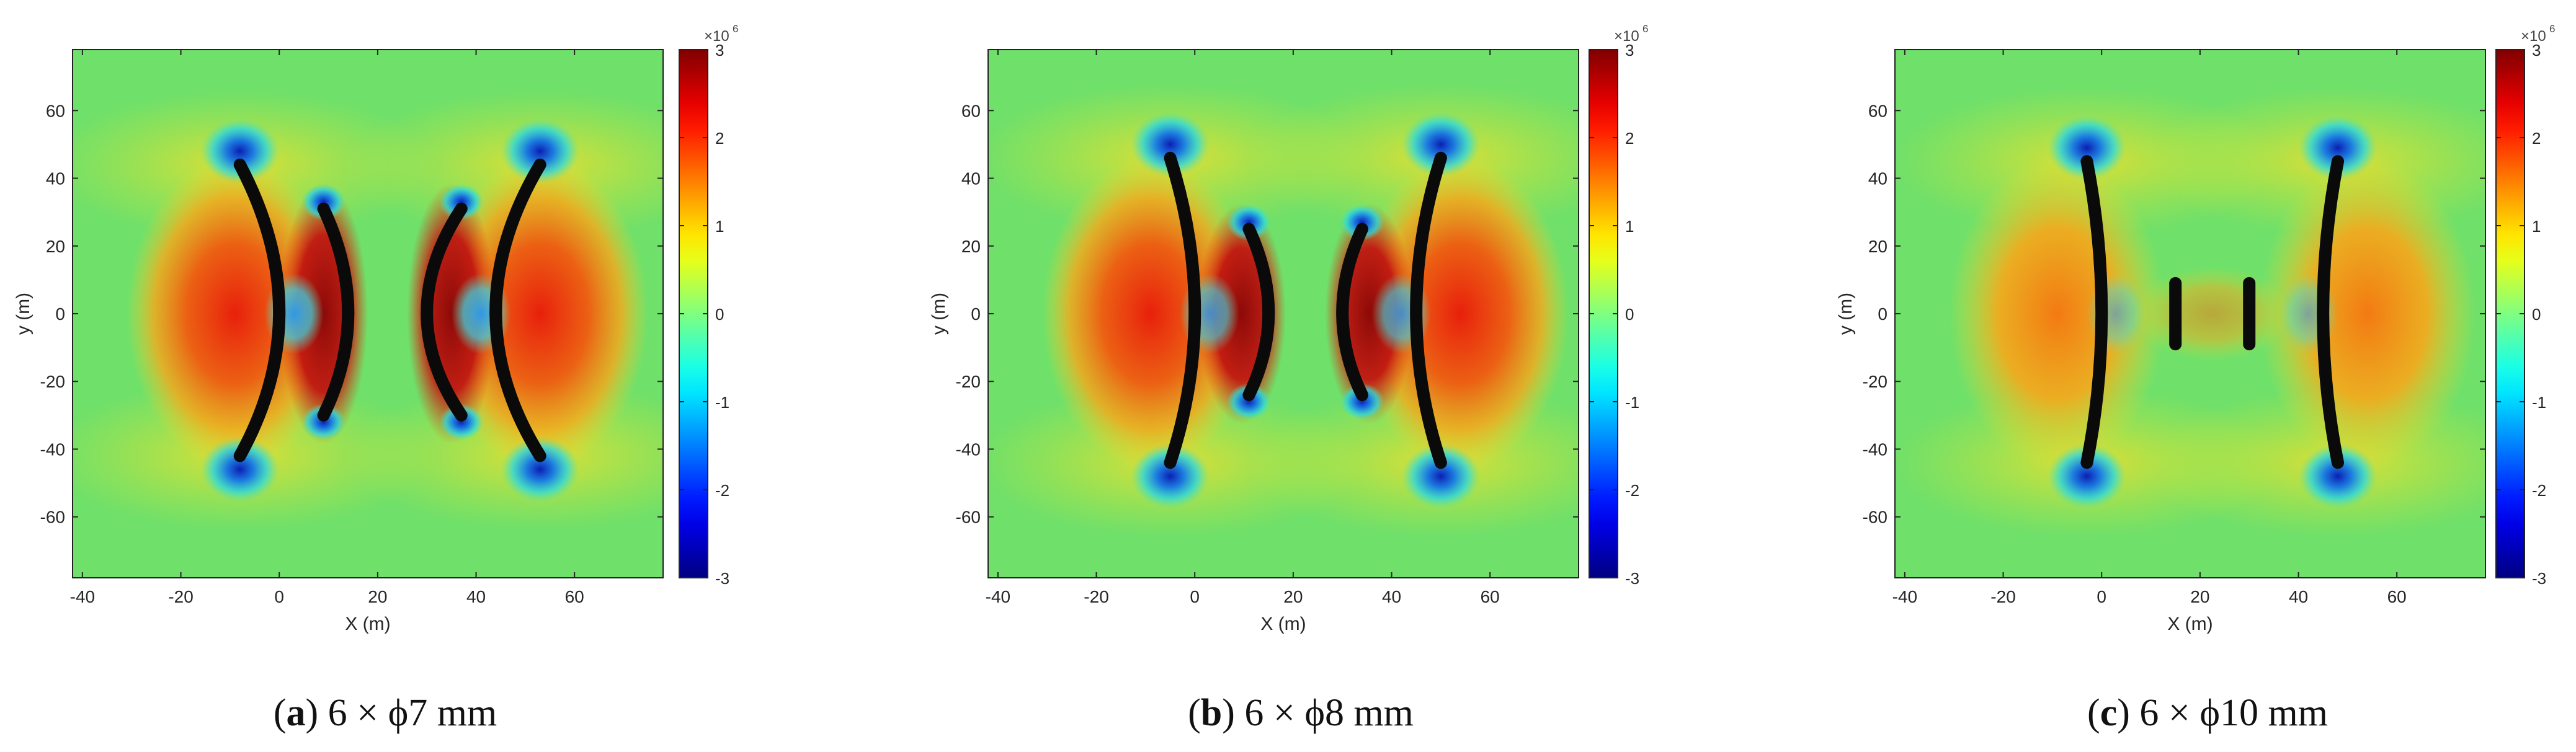 This screenshot has width=2576, height=752. What do you see at coordinates (385, 713) in the screenshot?
I see `panel-caption: (a) 6 × ϕ7 mm` at bounding box center [385, 713].